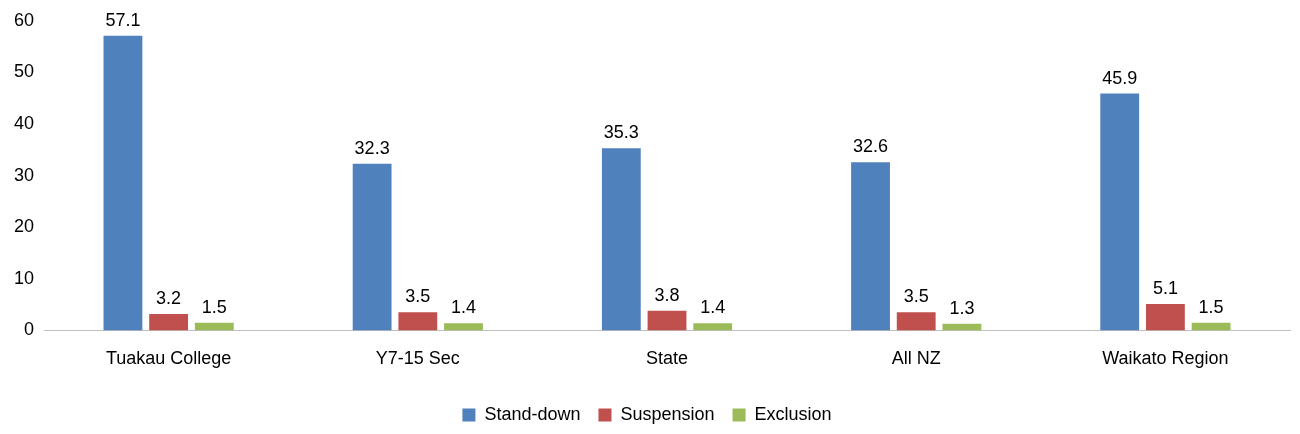 The width and height of the screenshot is (1300, 434). What do you see at coordinates (962, 307) in the screenshot?
I see `data-label: 1.3` at bounding box center [962, 307].